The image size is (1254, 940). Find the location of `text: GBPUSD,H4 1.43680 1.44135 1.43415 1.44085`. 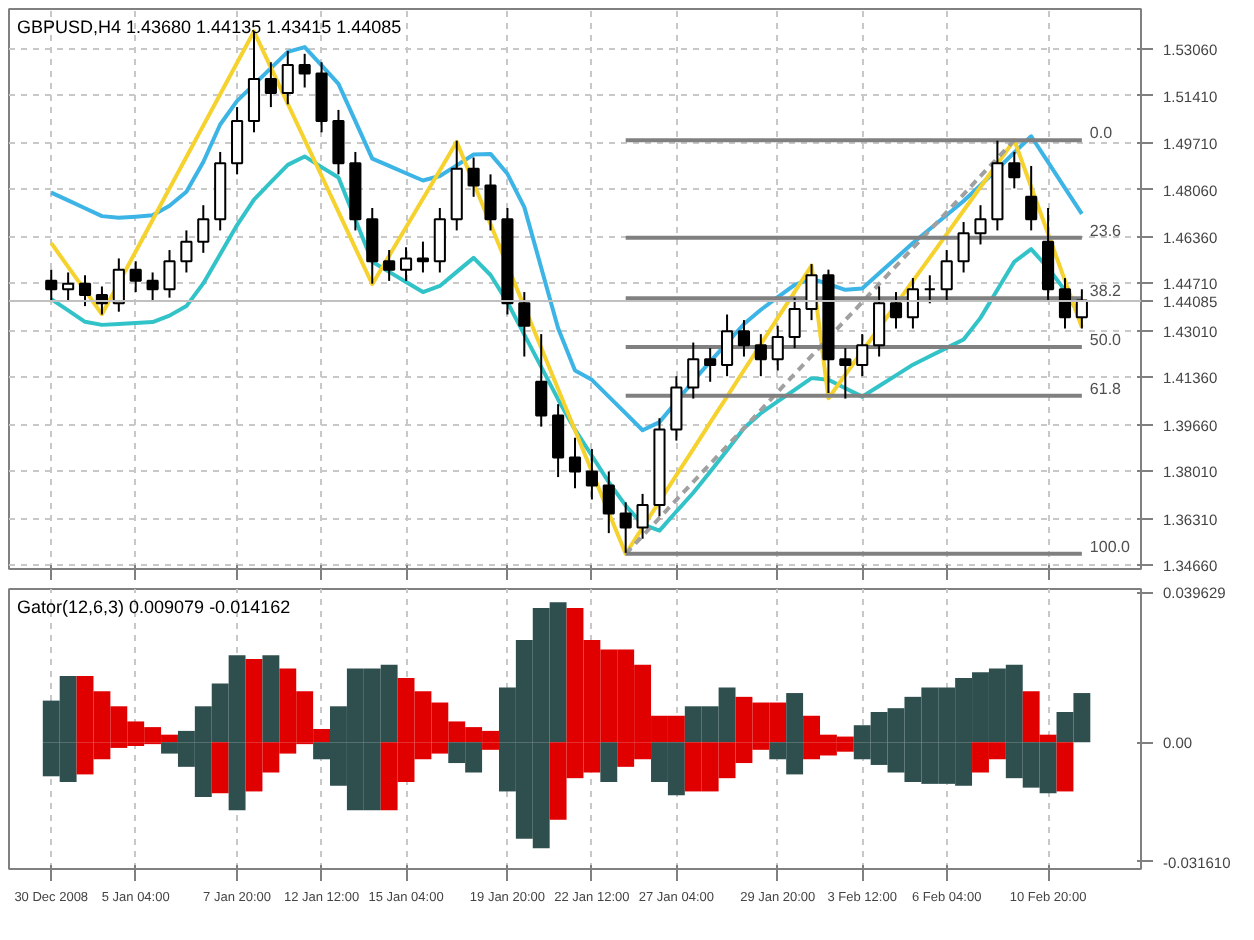

text: GBPUSD,H4 1.43680 1.44135 1.43415 1.44085 is located at coordinates (209, 27).